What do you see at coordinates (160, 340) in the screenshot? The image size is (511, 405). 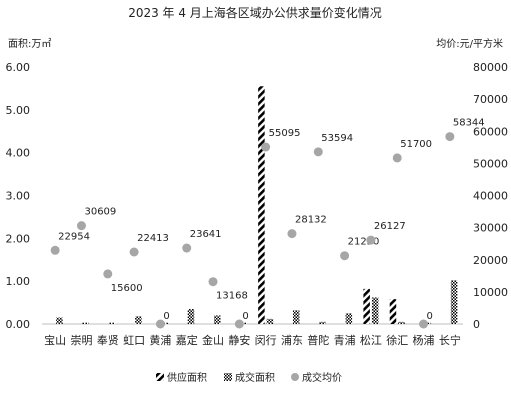 I see `x-tick-label: 黄浦` at bounding box center [160, 340].